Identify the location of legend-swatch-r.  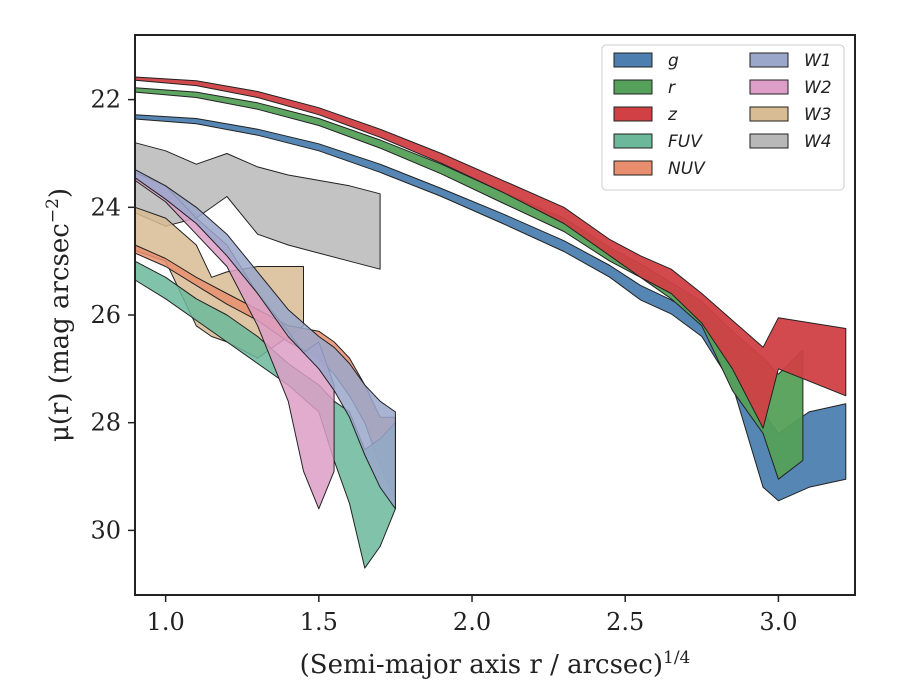
(633, 87).